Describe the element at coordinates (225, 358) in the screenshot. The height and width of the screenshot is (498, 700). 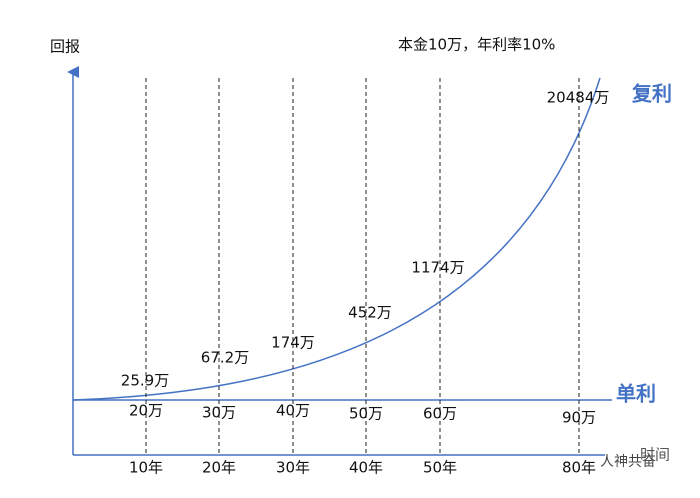
I see `compound-value: 67.2万` at that location.